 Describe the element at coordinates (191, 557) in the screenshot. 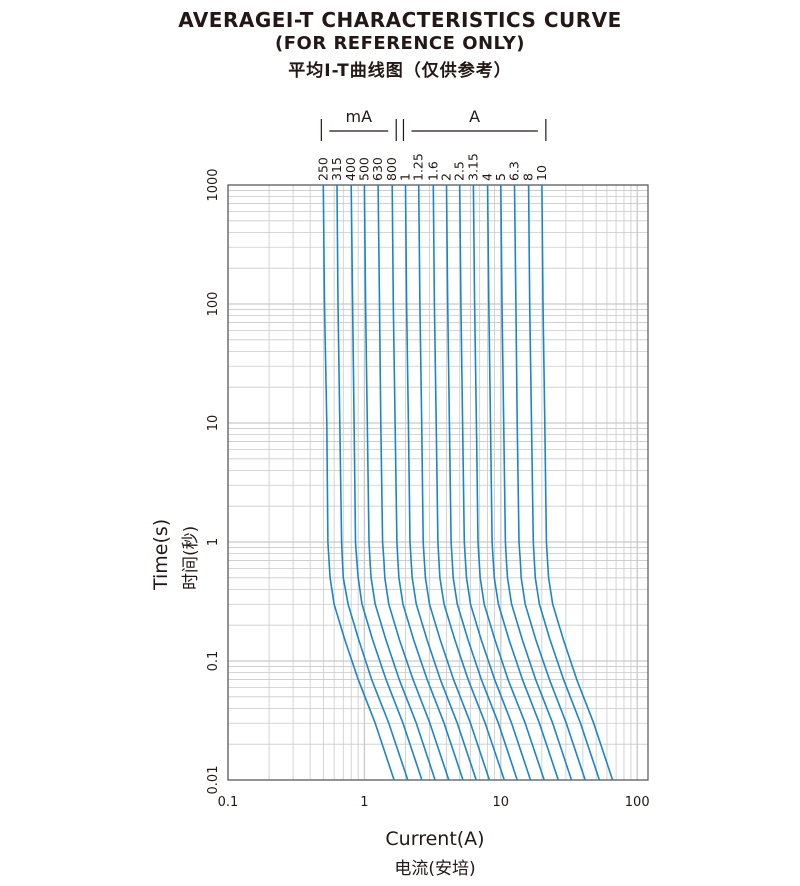

I see `y-axis-label-chinese: 时间(秒)` at that location.